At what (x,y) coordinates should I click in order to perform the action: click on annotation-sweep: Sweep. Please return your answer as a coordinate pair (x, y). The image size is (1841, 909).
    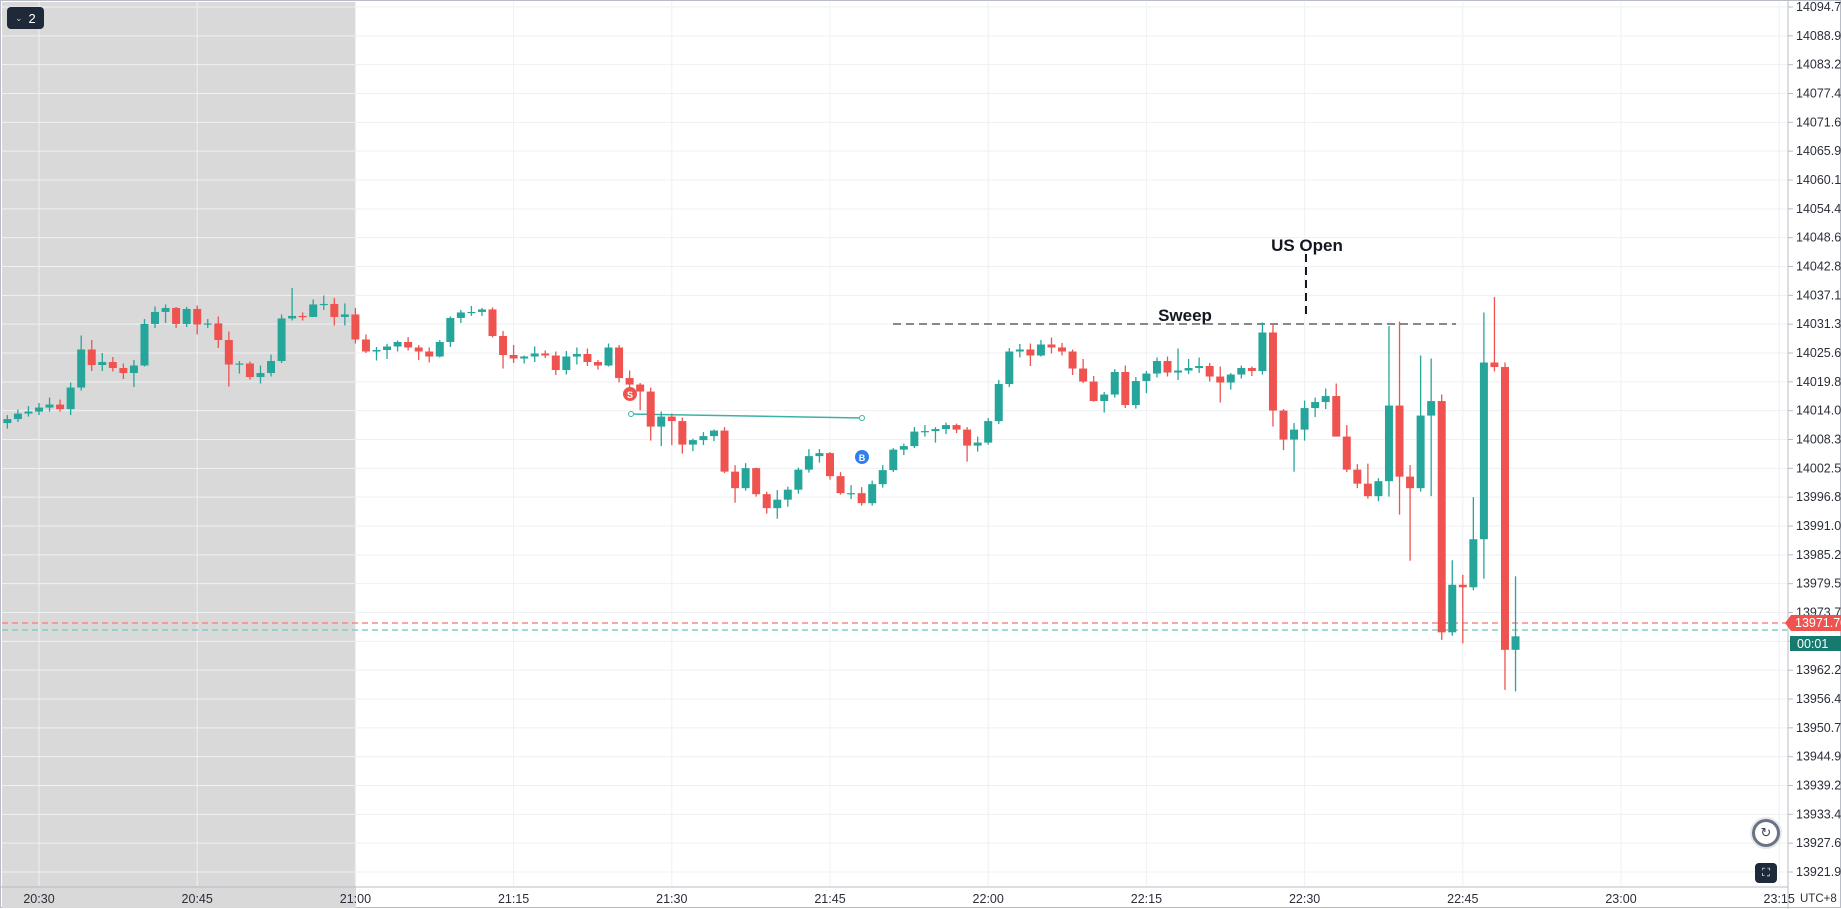
    Looking at the image, I should click on (1185, 315).